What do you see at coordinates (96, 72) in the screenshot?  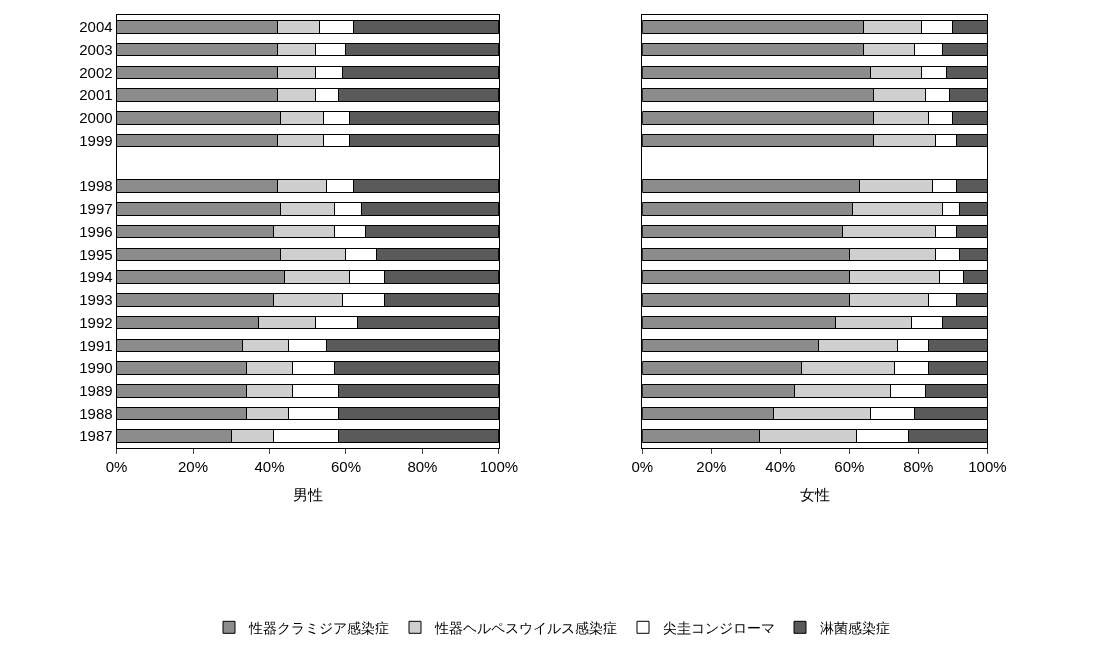 I see `y-tick-label: 2002` at bounding box center [96, 72].